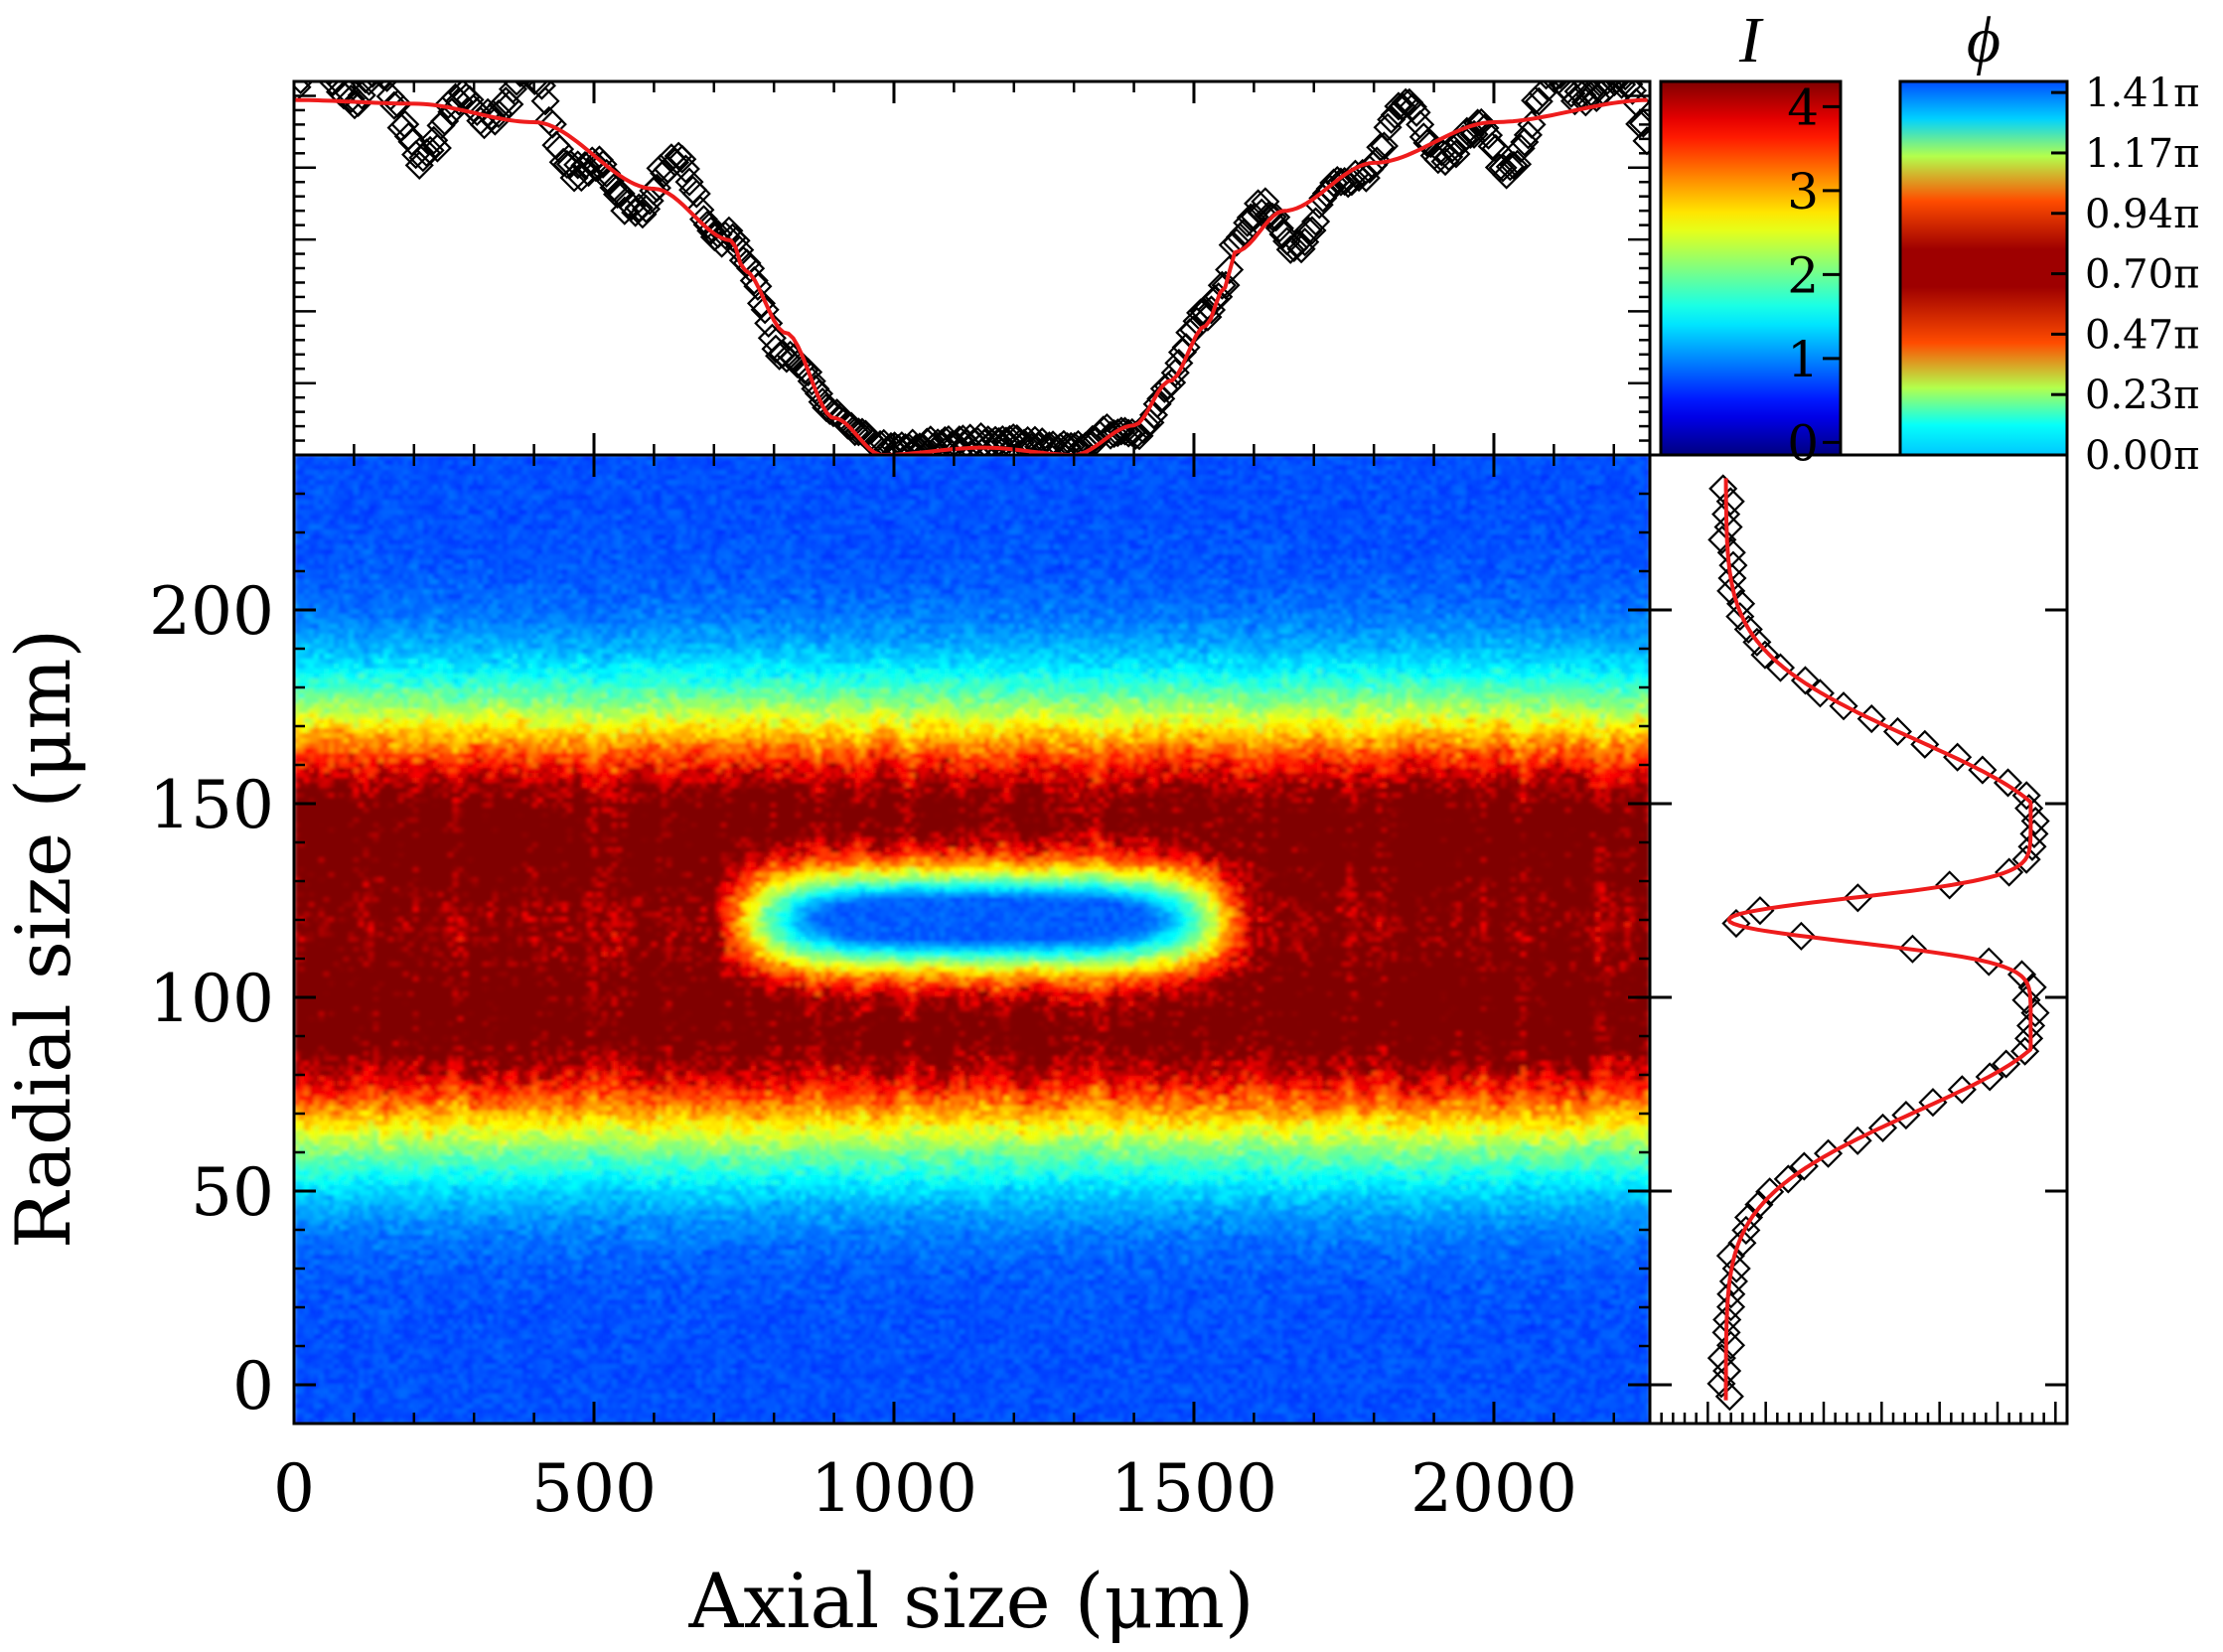  I want to click on y-axis-title: Radial size (μm), so click(43, 939).